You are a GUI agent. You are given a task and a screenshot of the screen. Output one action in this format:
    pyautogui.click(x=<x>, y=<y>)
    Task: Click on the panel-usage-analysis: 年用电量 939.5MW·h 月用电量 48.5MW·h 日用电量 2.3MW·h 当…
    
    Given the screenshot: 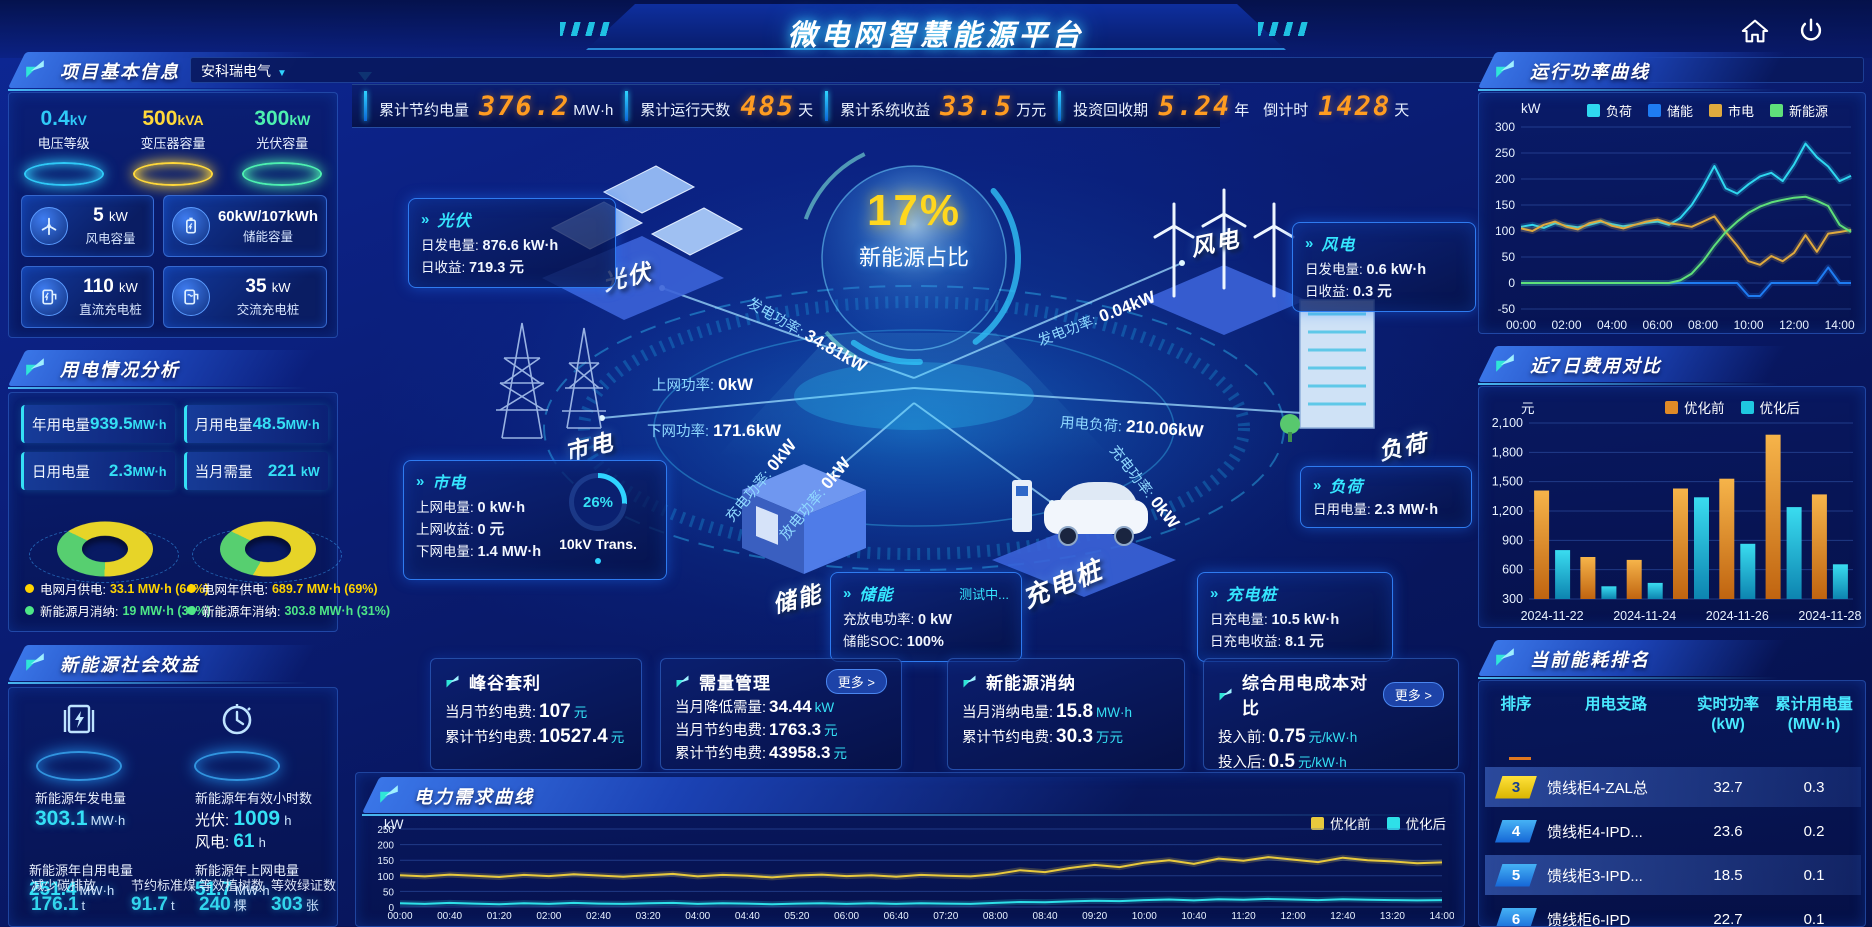 What is the action you would take?
    pyautogui.click(x=199, y=512)
    